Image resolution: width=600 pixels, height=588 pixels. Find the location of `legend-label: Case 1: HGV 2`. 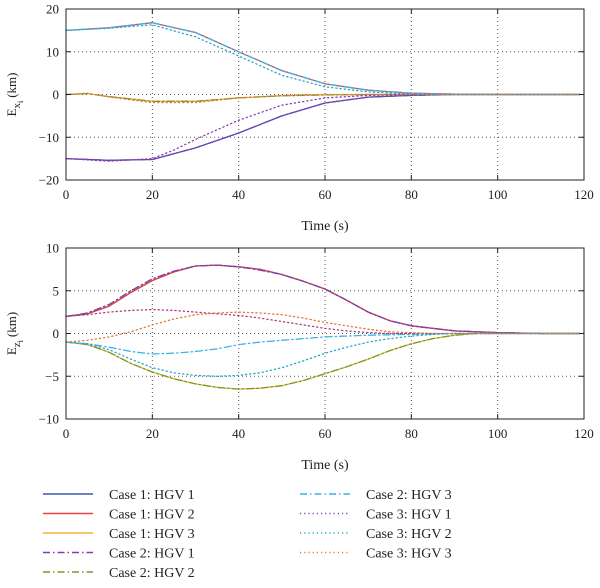

legend-label: Case 1: HGV 2 is located at coordinates (152, 515).